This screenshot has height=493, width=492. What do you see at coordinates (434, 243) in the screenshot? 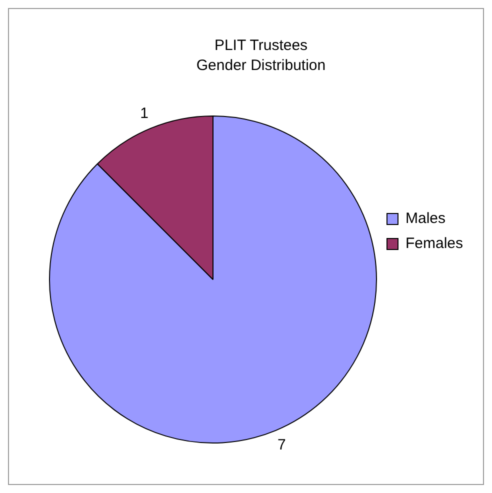
I see `legend-label: Females` at bounding box center [434, 243].